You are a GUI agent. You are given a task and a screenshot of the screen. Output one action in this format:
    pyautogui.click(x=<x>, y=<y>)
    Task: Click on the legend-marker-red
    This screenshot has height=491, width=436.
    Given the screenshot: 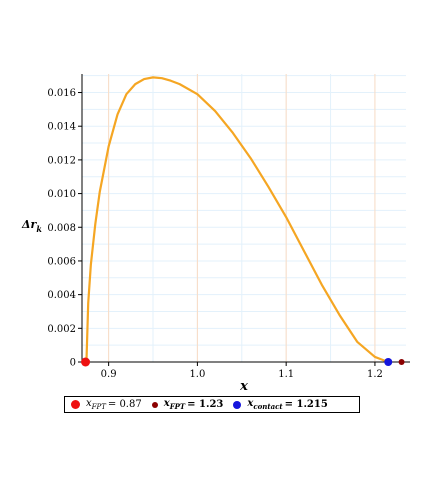 What is the action you would take?
    pyautogui.click(x=75, y=404)
    